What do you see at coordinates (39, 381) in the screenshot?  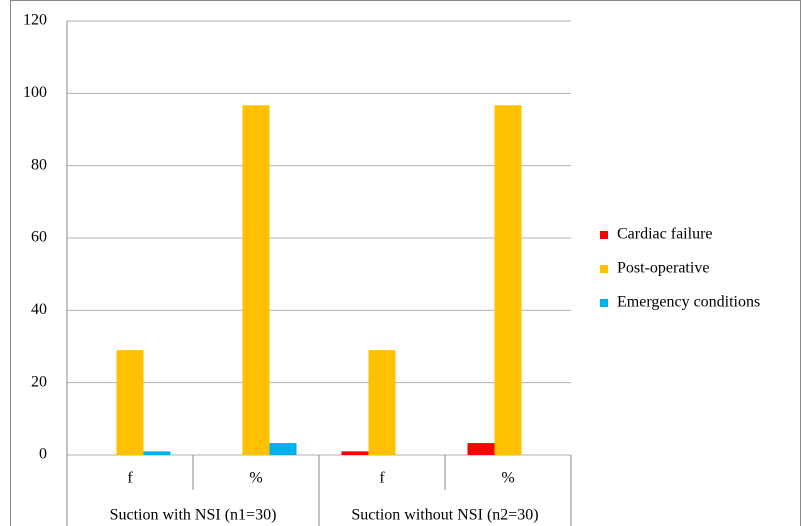 I see `y-tick-label: 20` at bounding box center [39, 381].